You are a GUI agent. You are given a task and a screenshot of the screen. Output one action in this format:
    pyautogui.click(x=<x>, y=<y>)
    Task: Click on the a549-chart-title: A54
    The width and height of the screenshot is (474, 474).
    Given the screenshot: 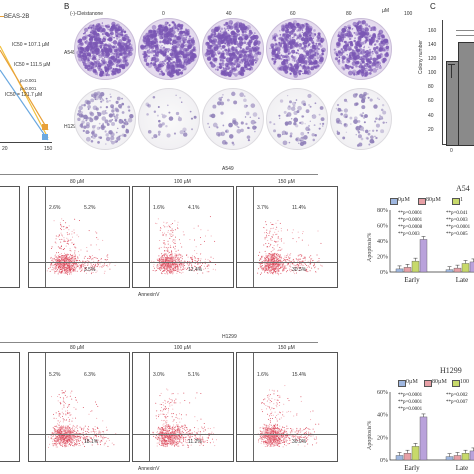 What is the action you would take?
    pyautogui.click(x=463, y=188)
    